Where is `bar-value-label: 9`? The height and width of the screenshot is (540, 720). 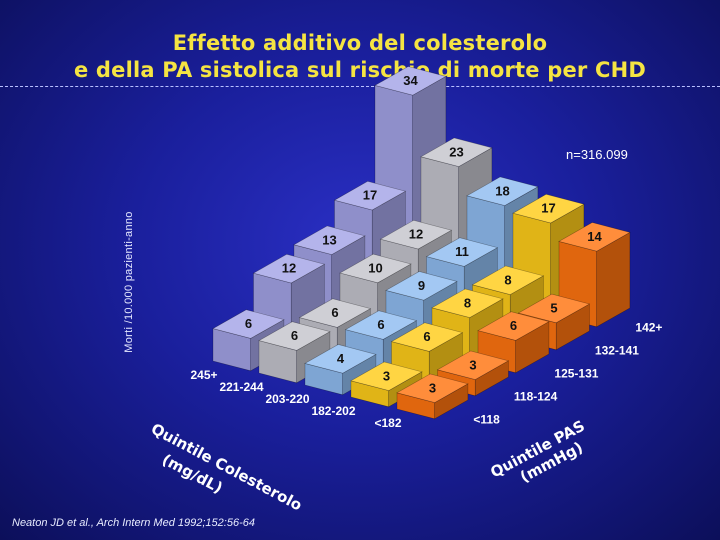
bar-value-label: 9 is located at coordinates (421, 285).